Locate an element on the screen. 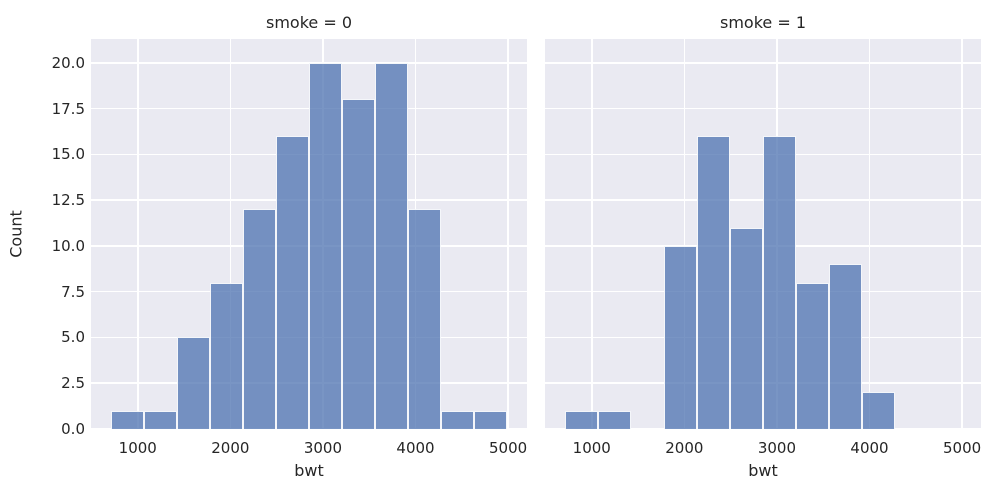  y-tick-label: 10.0 is located at coordinates (68, 245).